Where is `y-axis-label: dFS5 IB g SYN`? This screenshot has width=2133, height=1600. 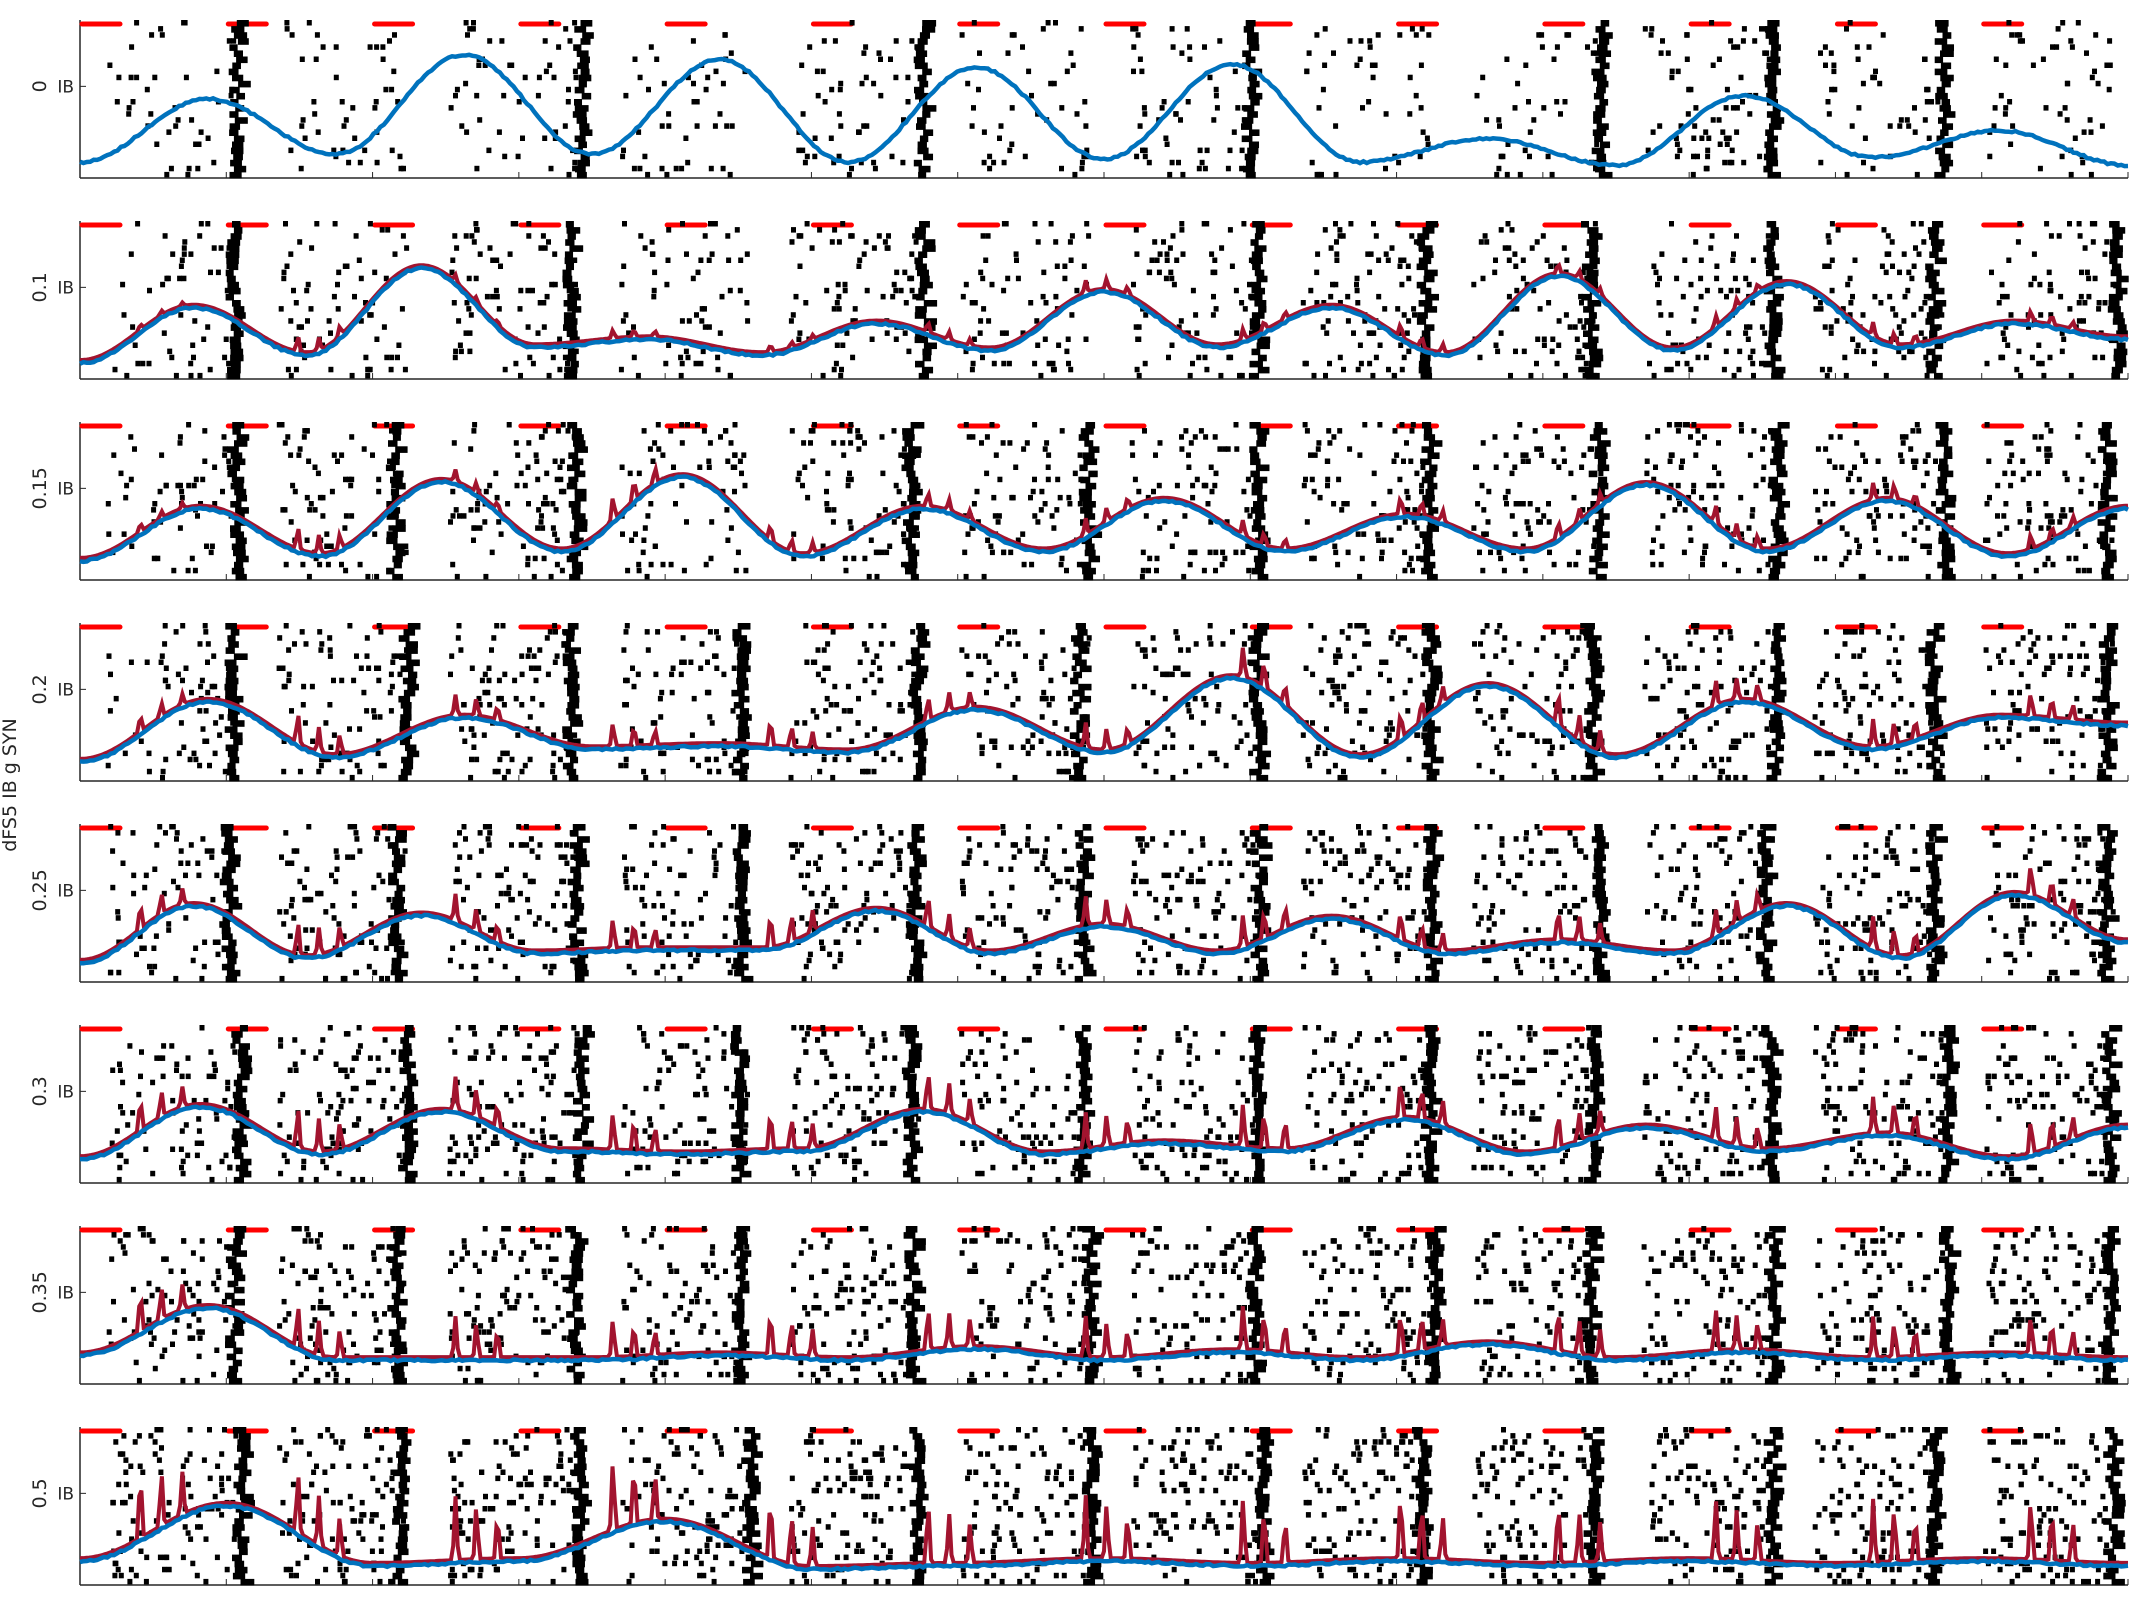 y-axis-label: dFS5 IB g SYN is located at coordinates (10, 785).